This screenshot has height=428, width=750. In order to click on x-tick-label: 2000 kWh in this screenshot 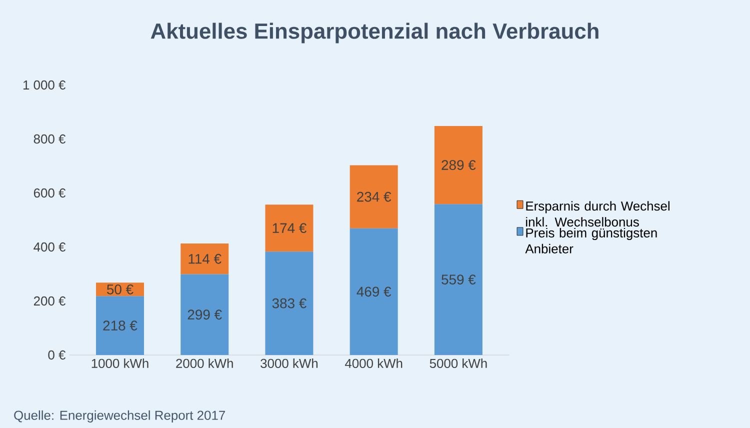, I will do `click(204, 363)`.